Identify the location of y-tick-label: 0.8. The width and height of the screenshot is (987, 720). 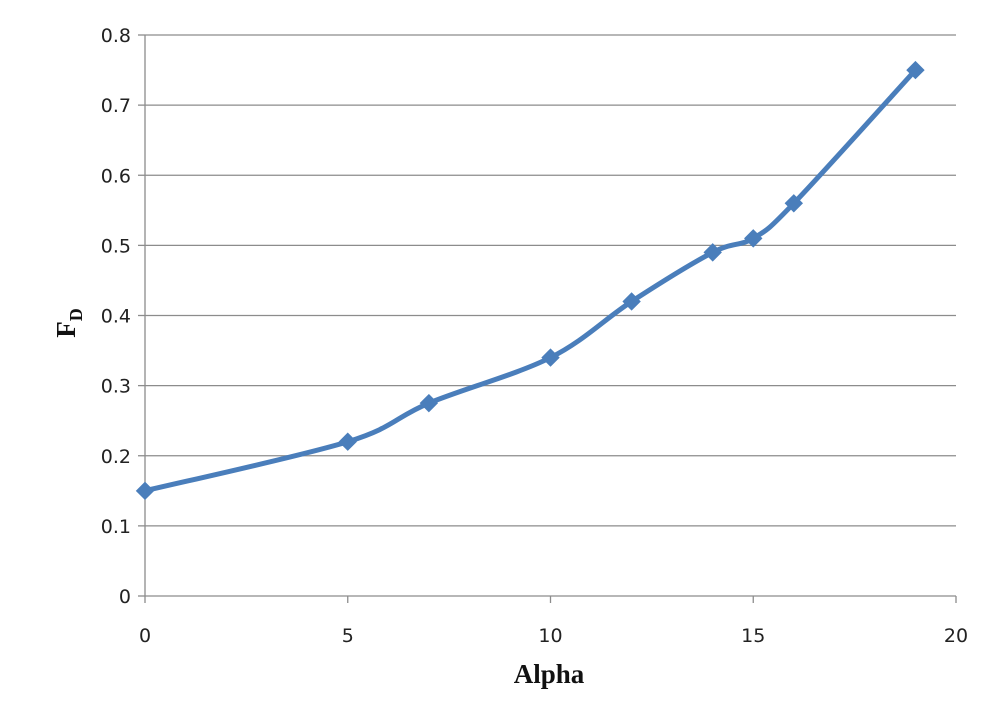
(116, 36).